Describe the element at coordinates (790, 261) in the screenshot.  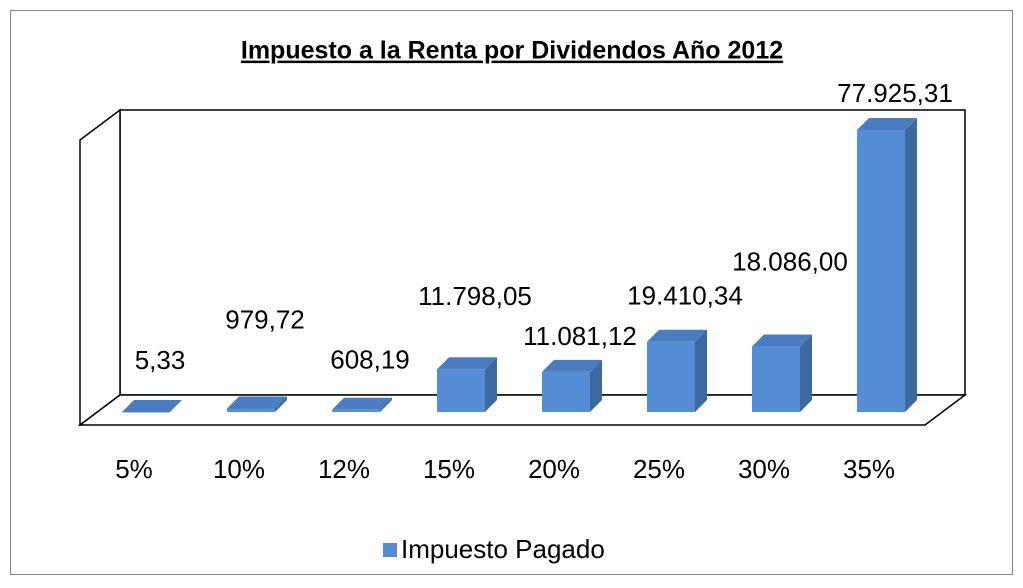
I see `data-label: 18.086,00` at that location.